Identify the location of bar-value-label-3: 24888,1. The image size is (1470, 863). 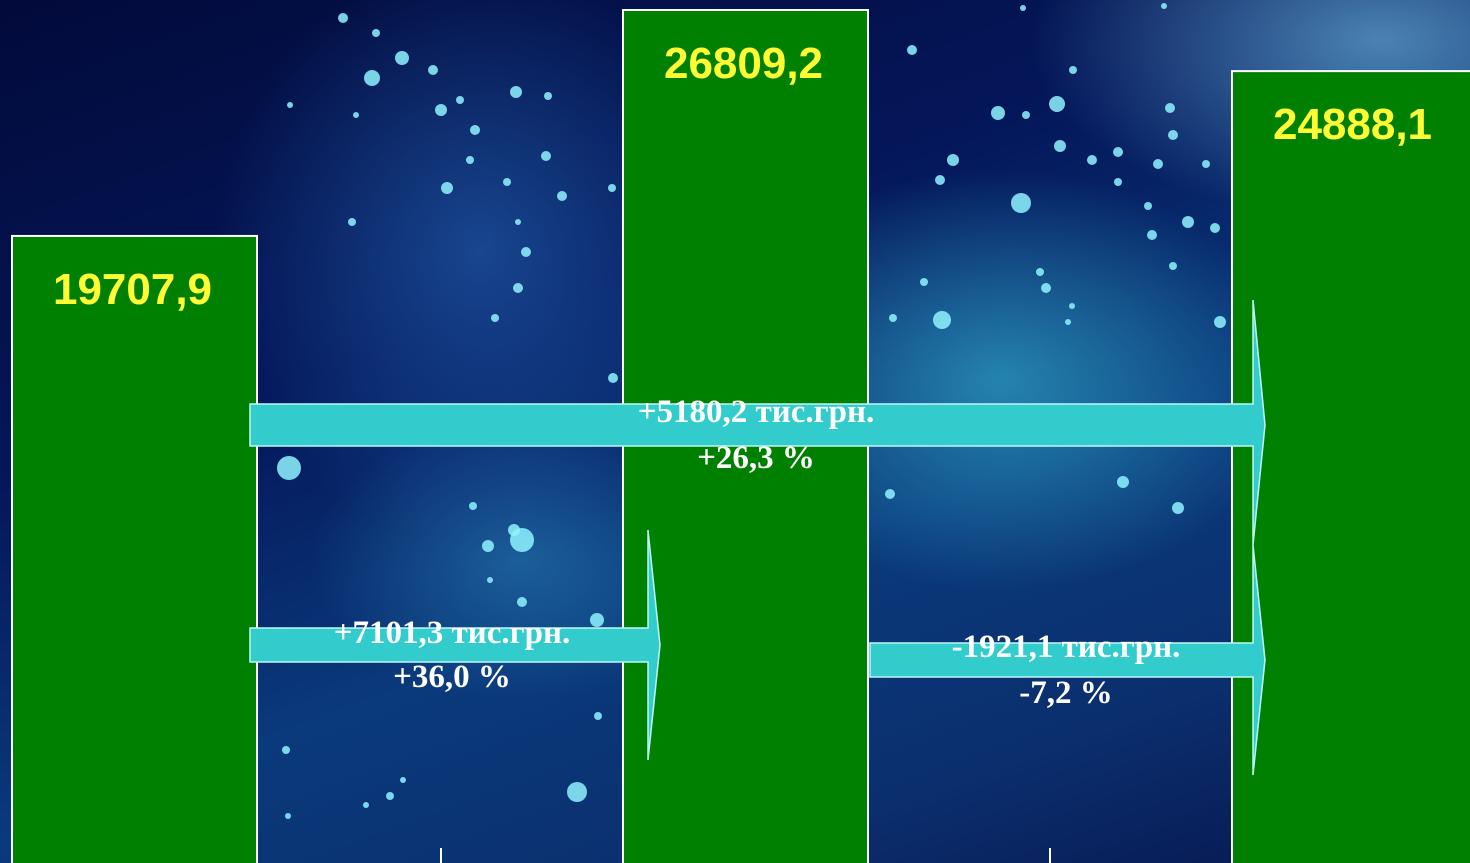
(1352, 124).